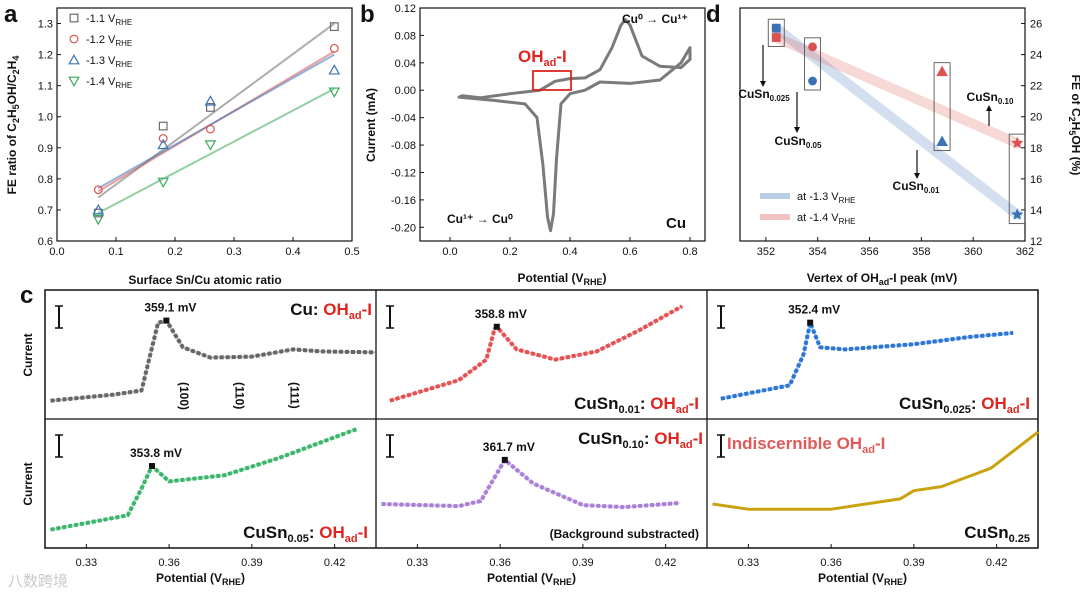 The height and width of the screenshot is (595, 1080). Describe the element at coordinates (640, 440) in the screenshot. I see `panel-c-sample-label: CuSn0.10: OHad-I` at that location.